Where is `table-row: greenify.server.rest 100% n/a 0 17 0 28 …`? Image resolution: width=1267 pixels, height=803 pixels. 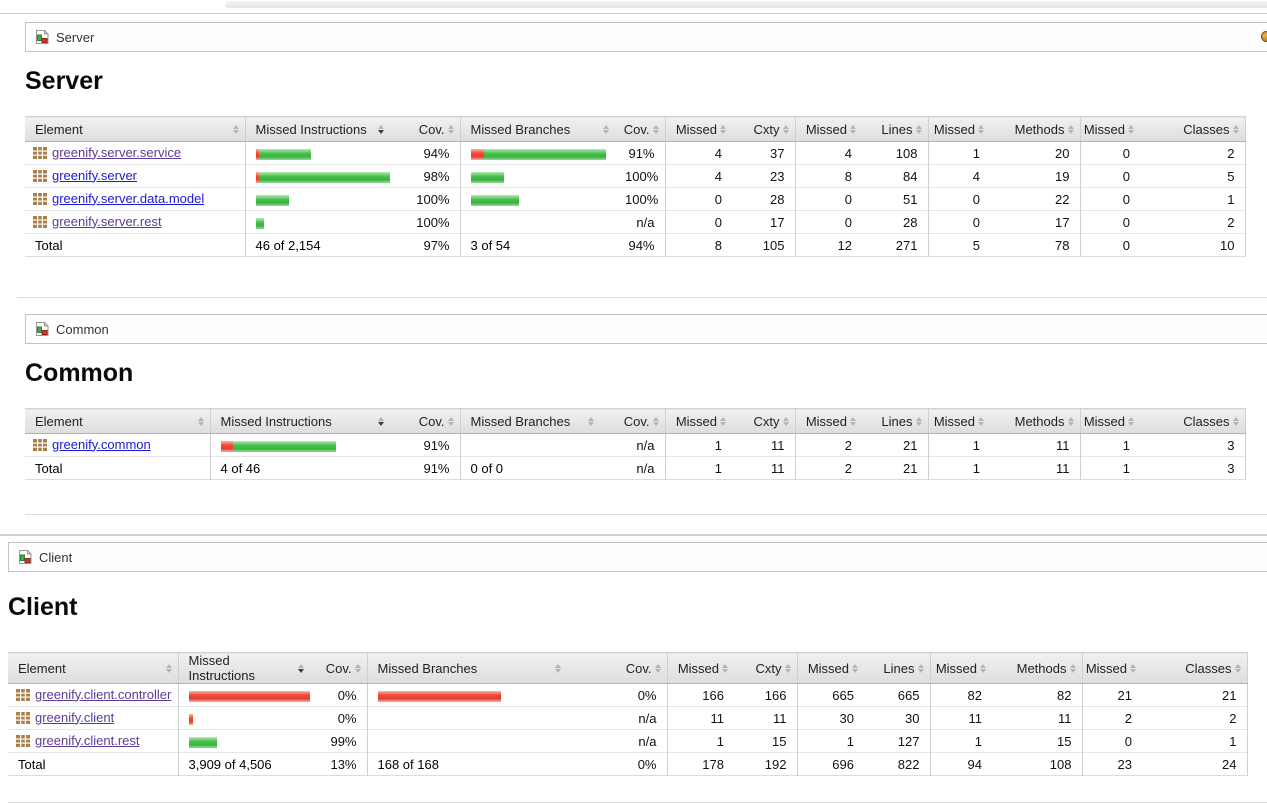 table-row: greenify.server.rest 100% n/a 0 17 0 28 … is located at coordinates (635, 222).